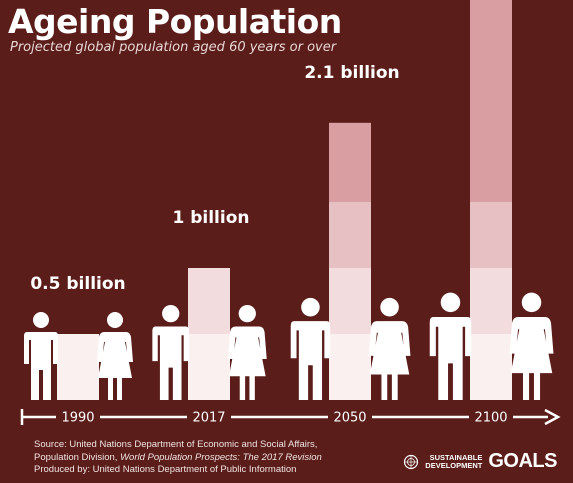 This screenshot has width=573, height=483. Describe the element at coordinates (290, 417) in the screenshot. I see `timeline-axis: 1990 2017 2050 2100` at that location.